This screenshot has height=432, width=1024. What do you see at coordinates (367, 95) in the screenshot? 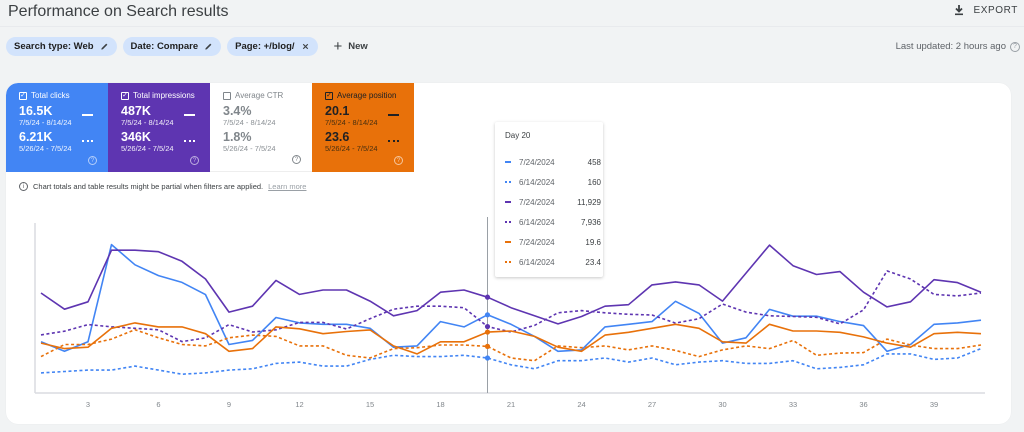
I see `metric-label: Average position` at bounding box center [367, 95].